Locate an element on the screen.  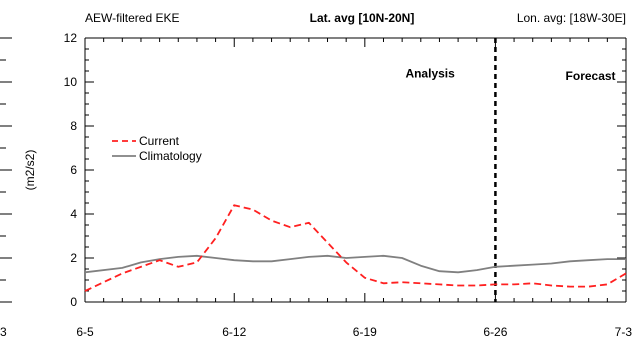
left-neighbor-panel-remnant: 3 is located at coordinates (6, 188).